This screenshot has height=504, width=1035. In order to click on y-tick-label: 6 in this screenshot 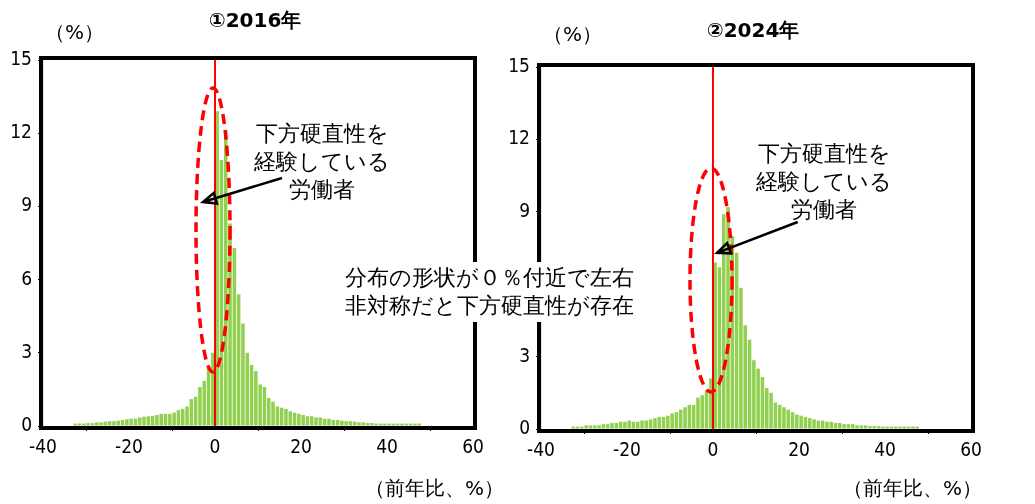, I will do `click(26, 277)`.